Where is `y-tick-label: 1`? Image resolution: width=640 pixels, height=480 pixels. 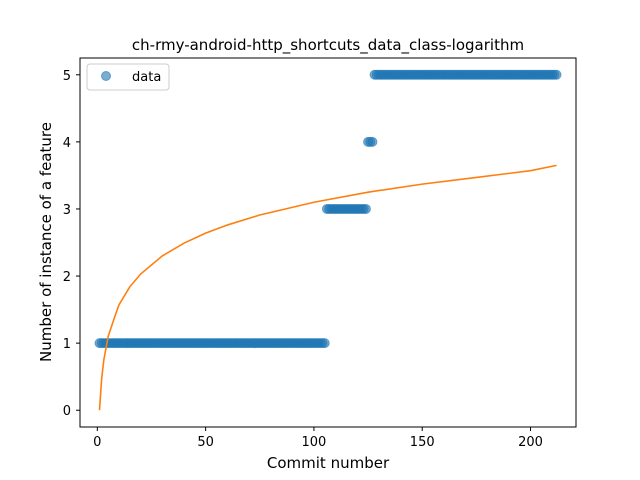 y-tick-label: 1 is located at coordinates (67, 344).